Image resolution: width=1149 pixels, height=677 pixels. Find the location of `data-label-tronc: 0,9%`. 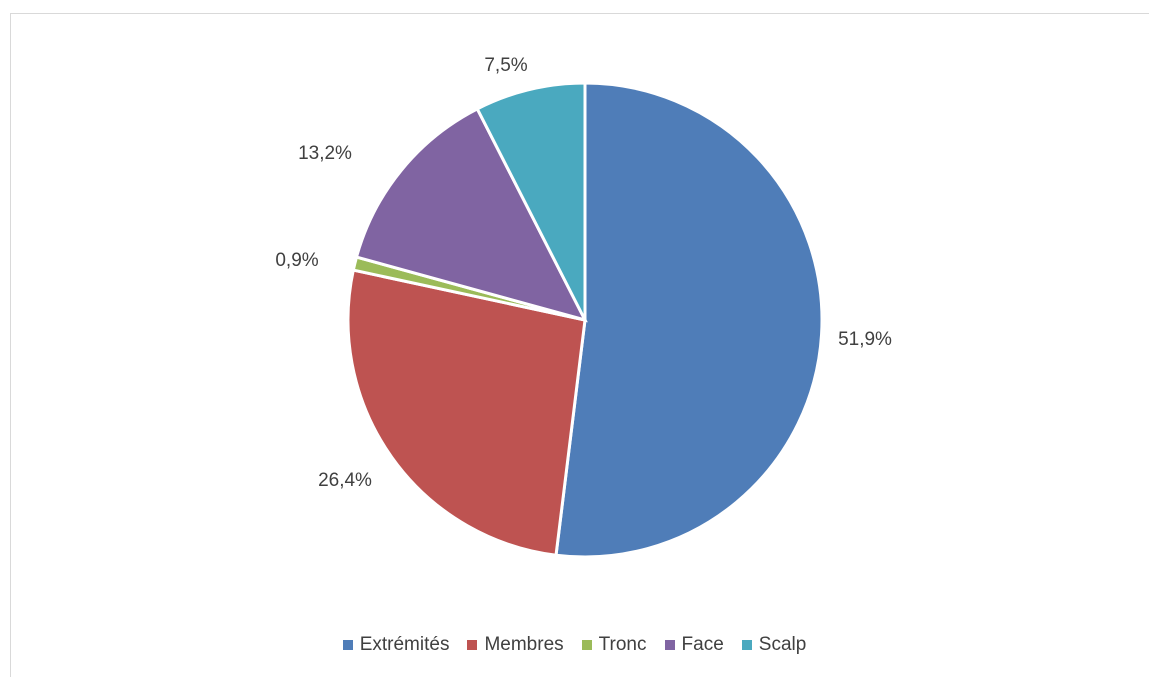

data-label-tronc: 0,9% is located at coordinates (296, 260).